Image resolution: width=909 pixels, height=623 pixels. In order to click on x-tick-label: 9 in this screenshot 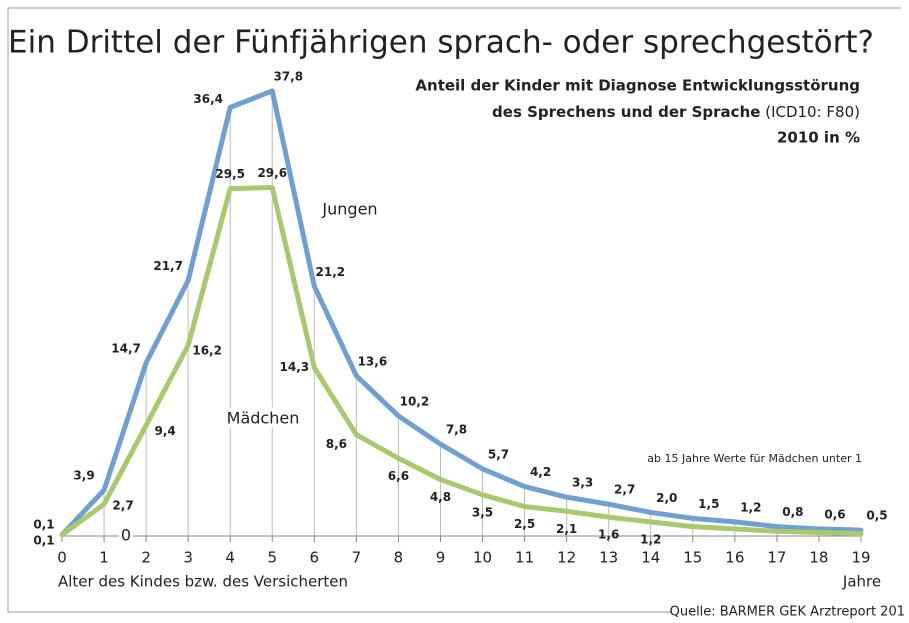, I will do `click(441, 558)`.